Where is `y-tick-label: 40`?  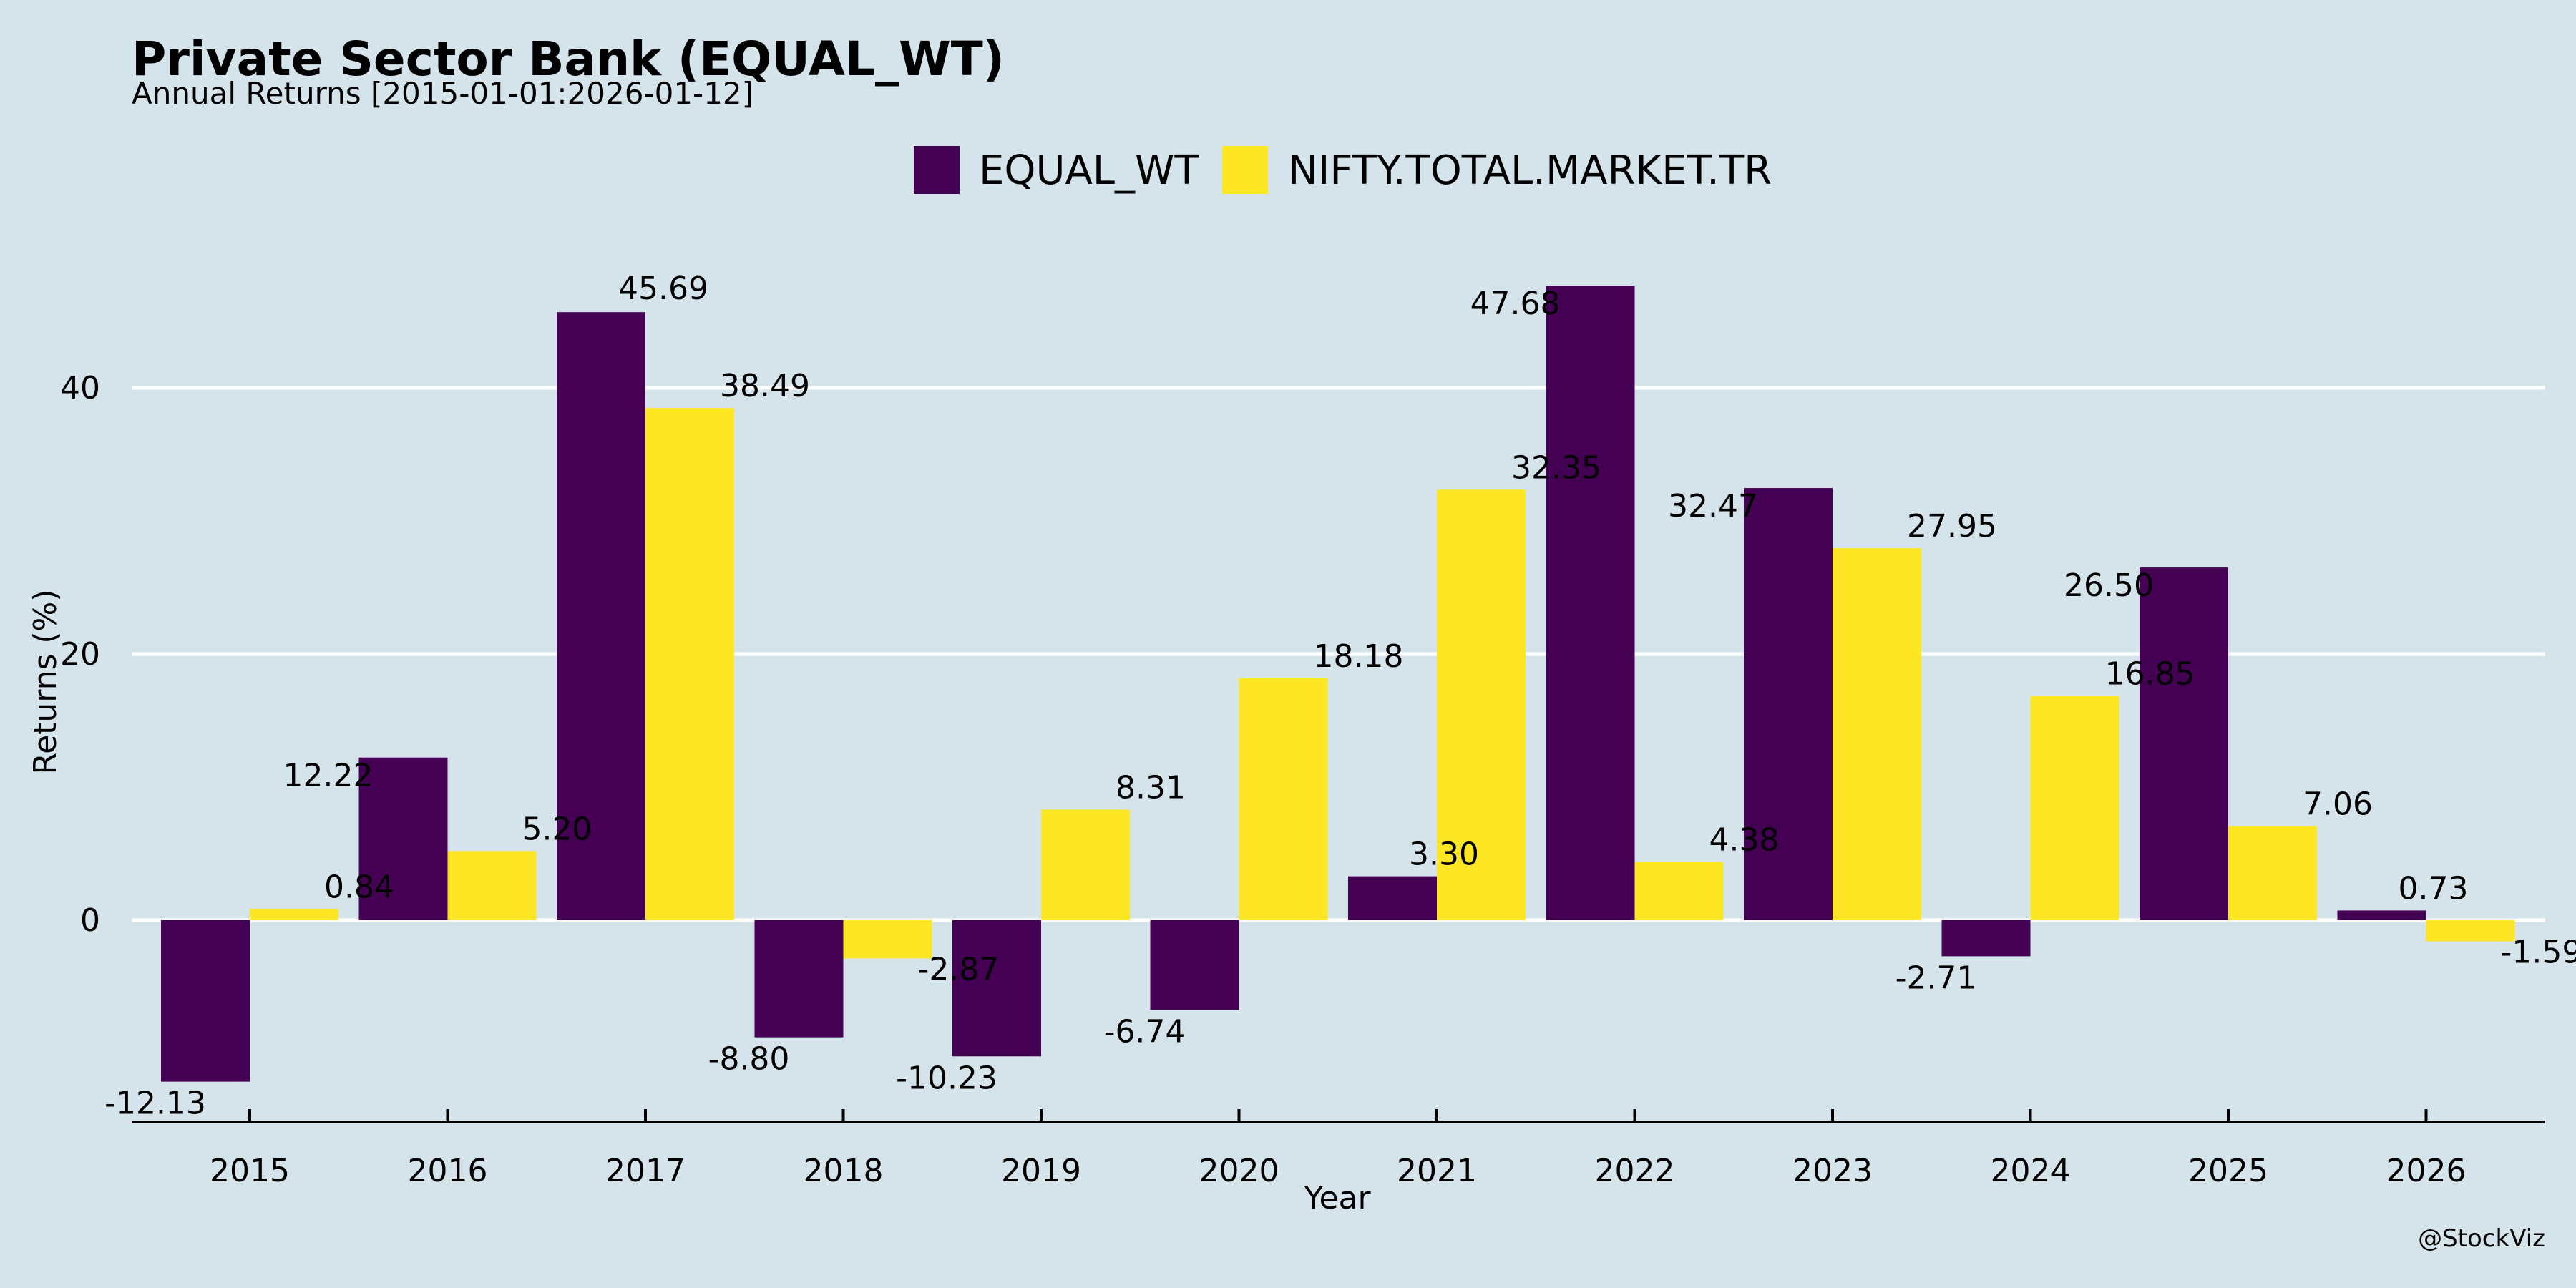 y-tick-label: 40 is located at coordinates (80, 388).